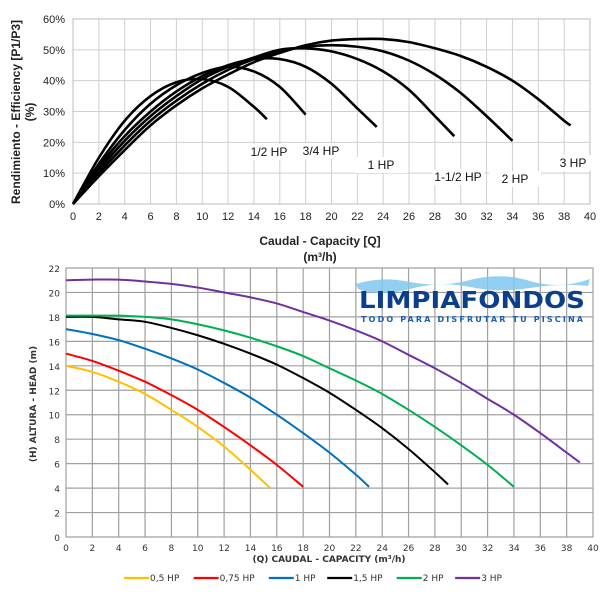 This screenshot has height=600, width=600. Describe the element at coordinates (54, 20) in the screenshot. I see `y-tick-label: 60%` at that location.